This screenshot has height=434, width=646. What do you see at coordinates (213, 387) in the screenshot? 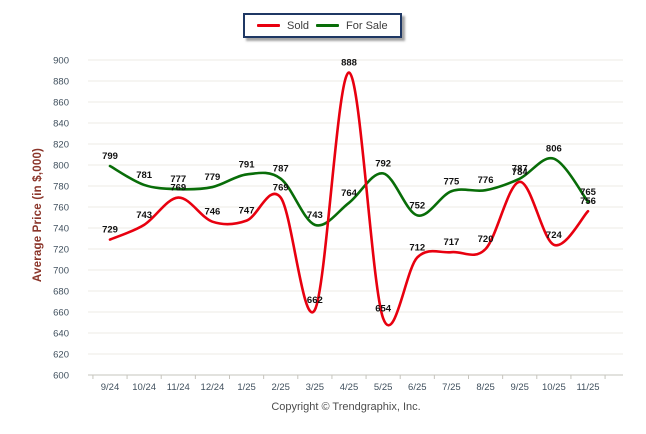
I see `x-tick-label: 12/24` at bounding box center [213, 387].